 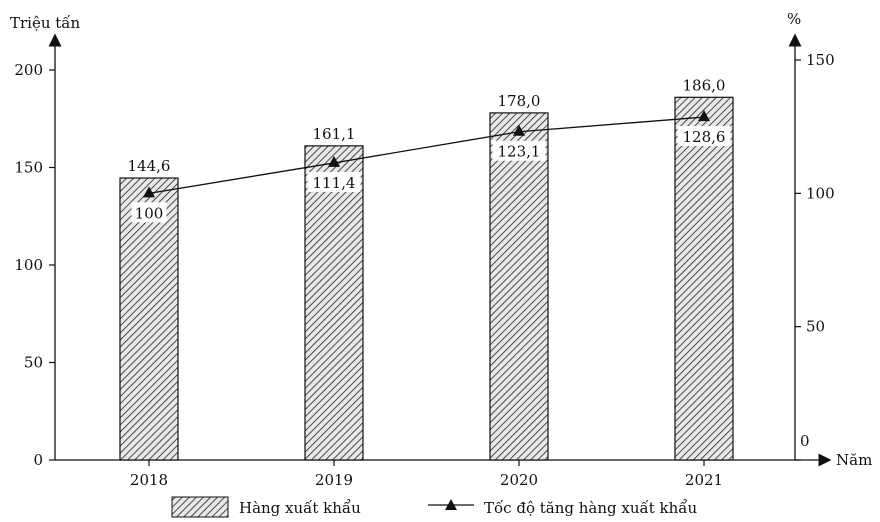 What do you see at coordinates (33, 363) in the screenshot?
I see `left-tick-label: 50` at bounding box center [33, 363].